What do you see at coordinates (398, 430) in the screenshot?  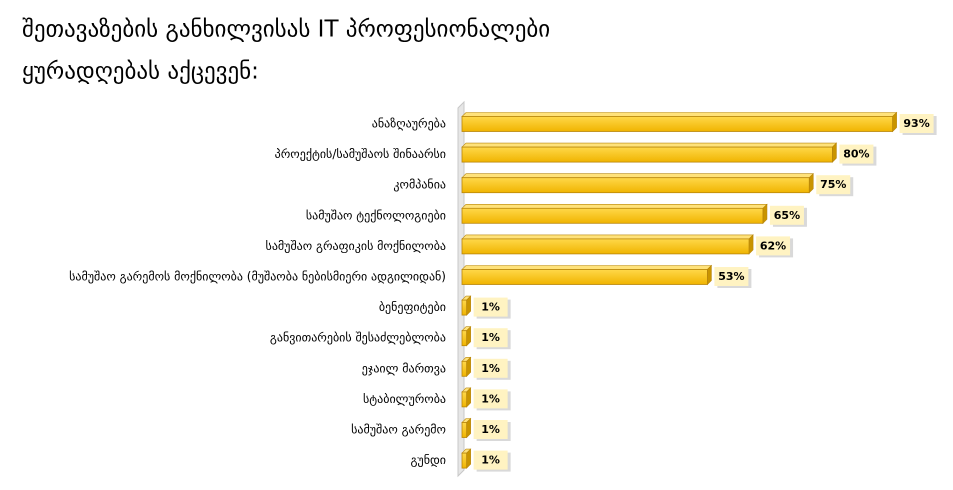 I see `category-label: სამუშაო გარემო` at bounding box center [398, 430].